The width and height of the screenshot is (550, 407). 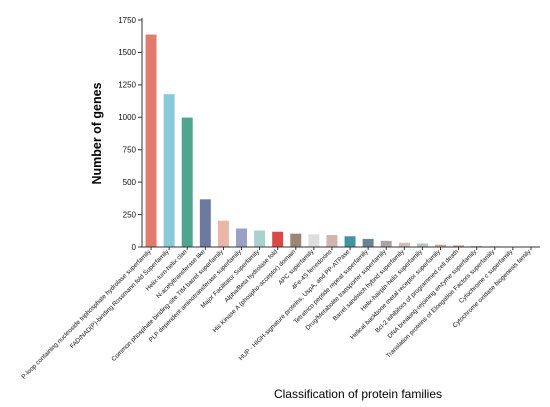 What do you see at coordinates (130, 150) in the screenshot?
I see `y-tick-label: 750` at bounding box center [130, 150].